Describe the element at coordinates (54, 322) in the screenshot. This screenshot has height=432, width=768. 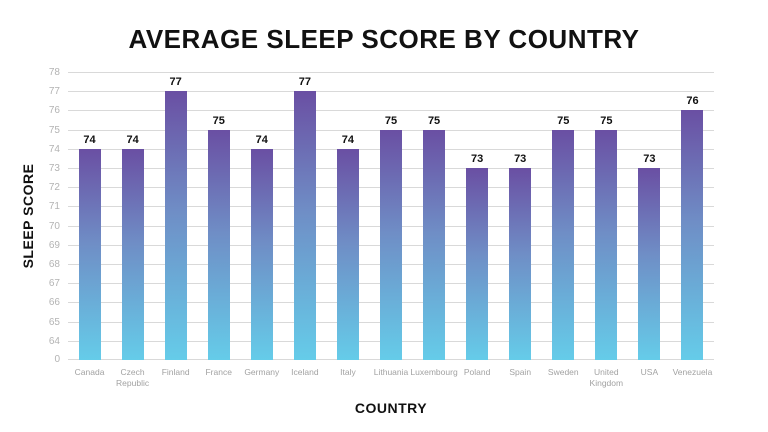
I see `y-tick-label: 65` at that location.